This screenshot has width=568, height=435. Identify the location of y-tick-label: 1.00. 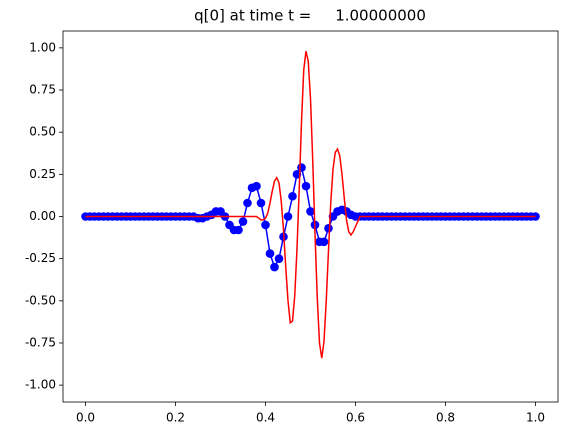
(42, 47).